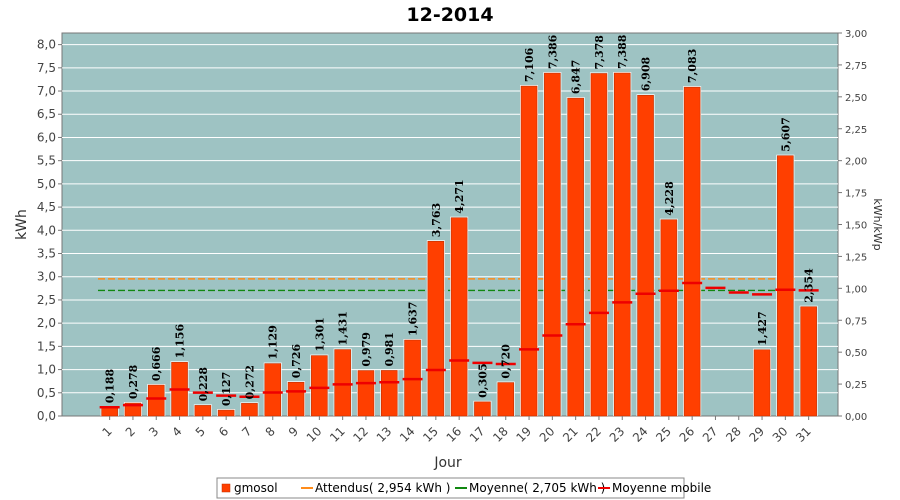  What do you see at coordinates (661, 488) in the screenshot?
I see `legend-label-3: Moyenne mobile` at bounding box center [661, 488].